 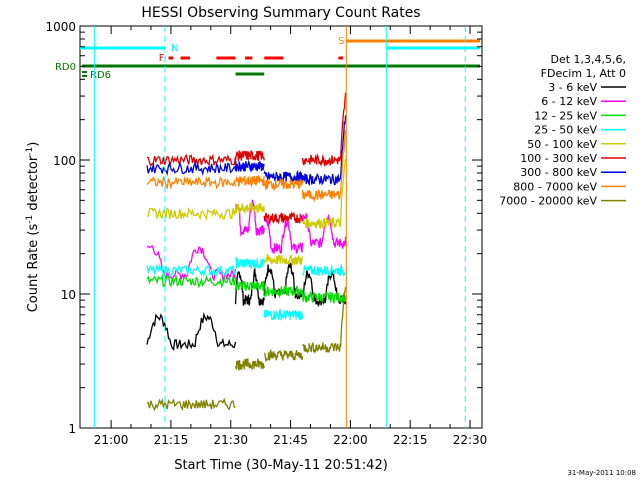 What do you see at coordinates (562, 144) in the screenshot?
I see `legend-label: 50 - 100 keV` at bounding box center [562, 144].